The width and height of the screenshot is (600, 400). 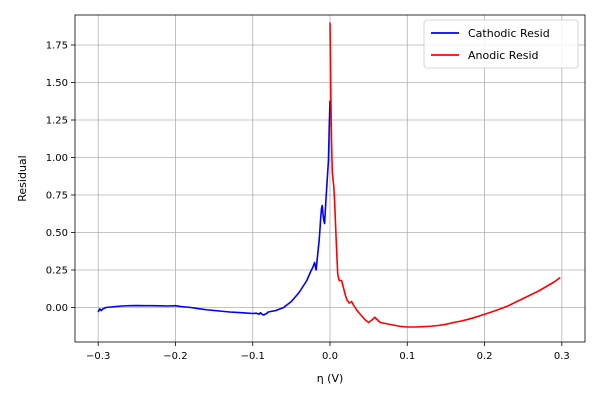 What do you see at coordinates (22, 178) in the screenshot?
I see `y-axis-label: Residual` at bounding box center [22, 178].